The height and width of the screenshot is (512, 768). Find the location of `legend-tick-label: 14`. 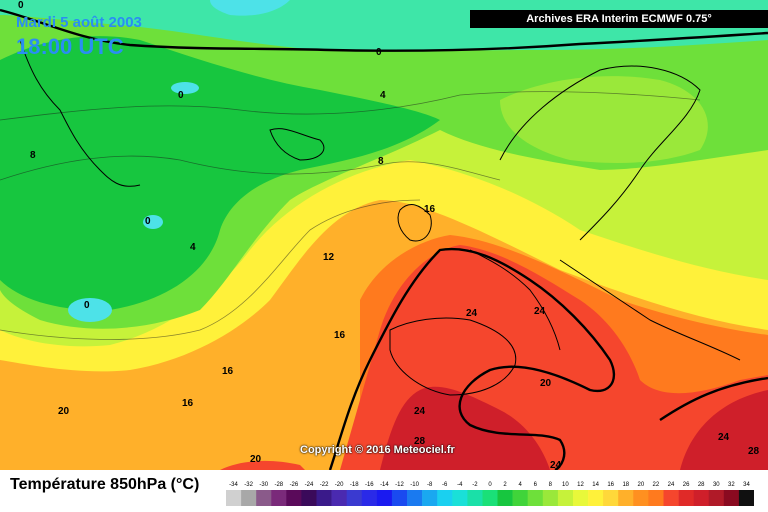

legend-tick-label: 14 is located at coordinates (595, 485).